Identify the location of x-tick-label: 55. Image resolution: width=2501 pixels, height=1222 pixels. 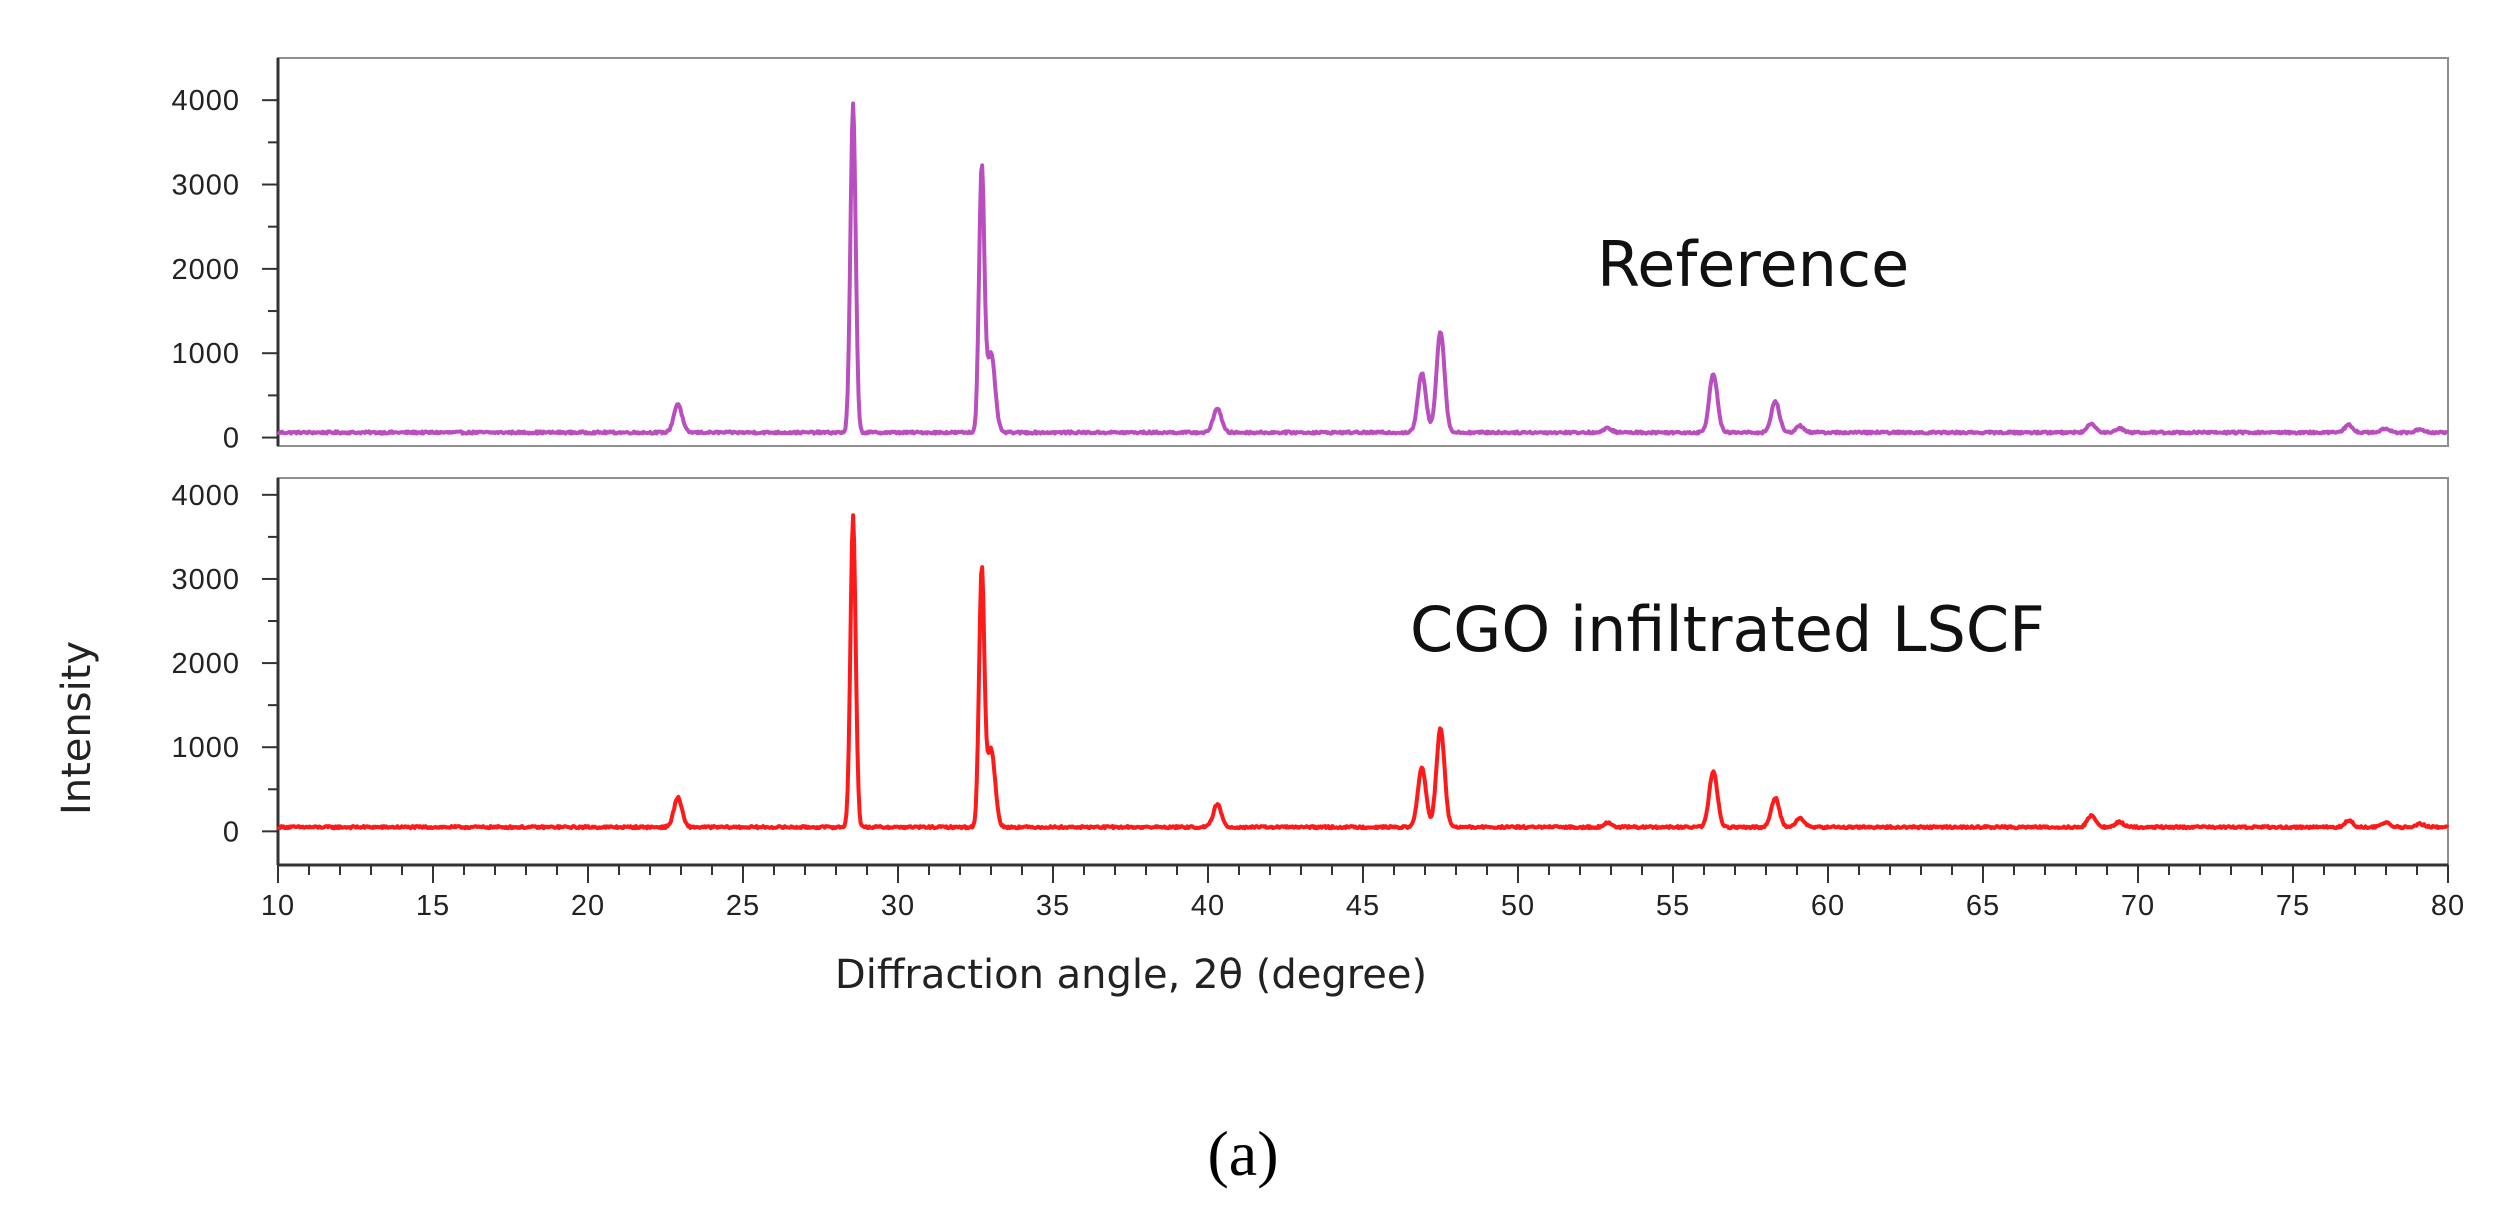
(1673, 906).